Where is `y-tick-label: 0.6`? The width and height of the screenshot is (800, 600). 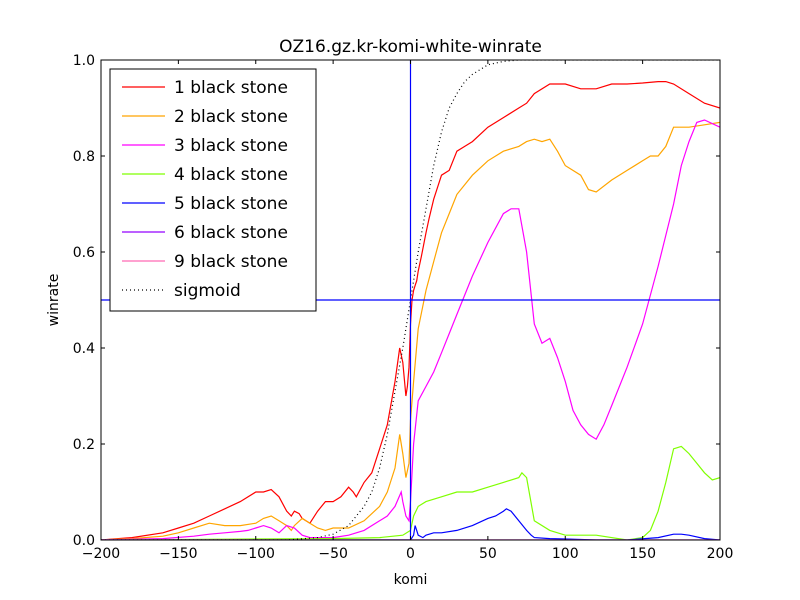 y-tick-label: 0.6 is located at coordinates (84, 253).